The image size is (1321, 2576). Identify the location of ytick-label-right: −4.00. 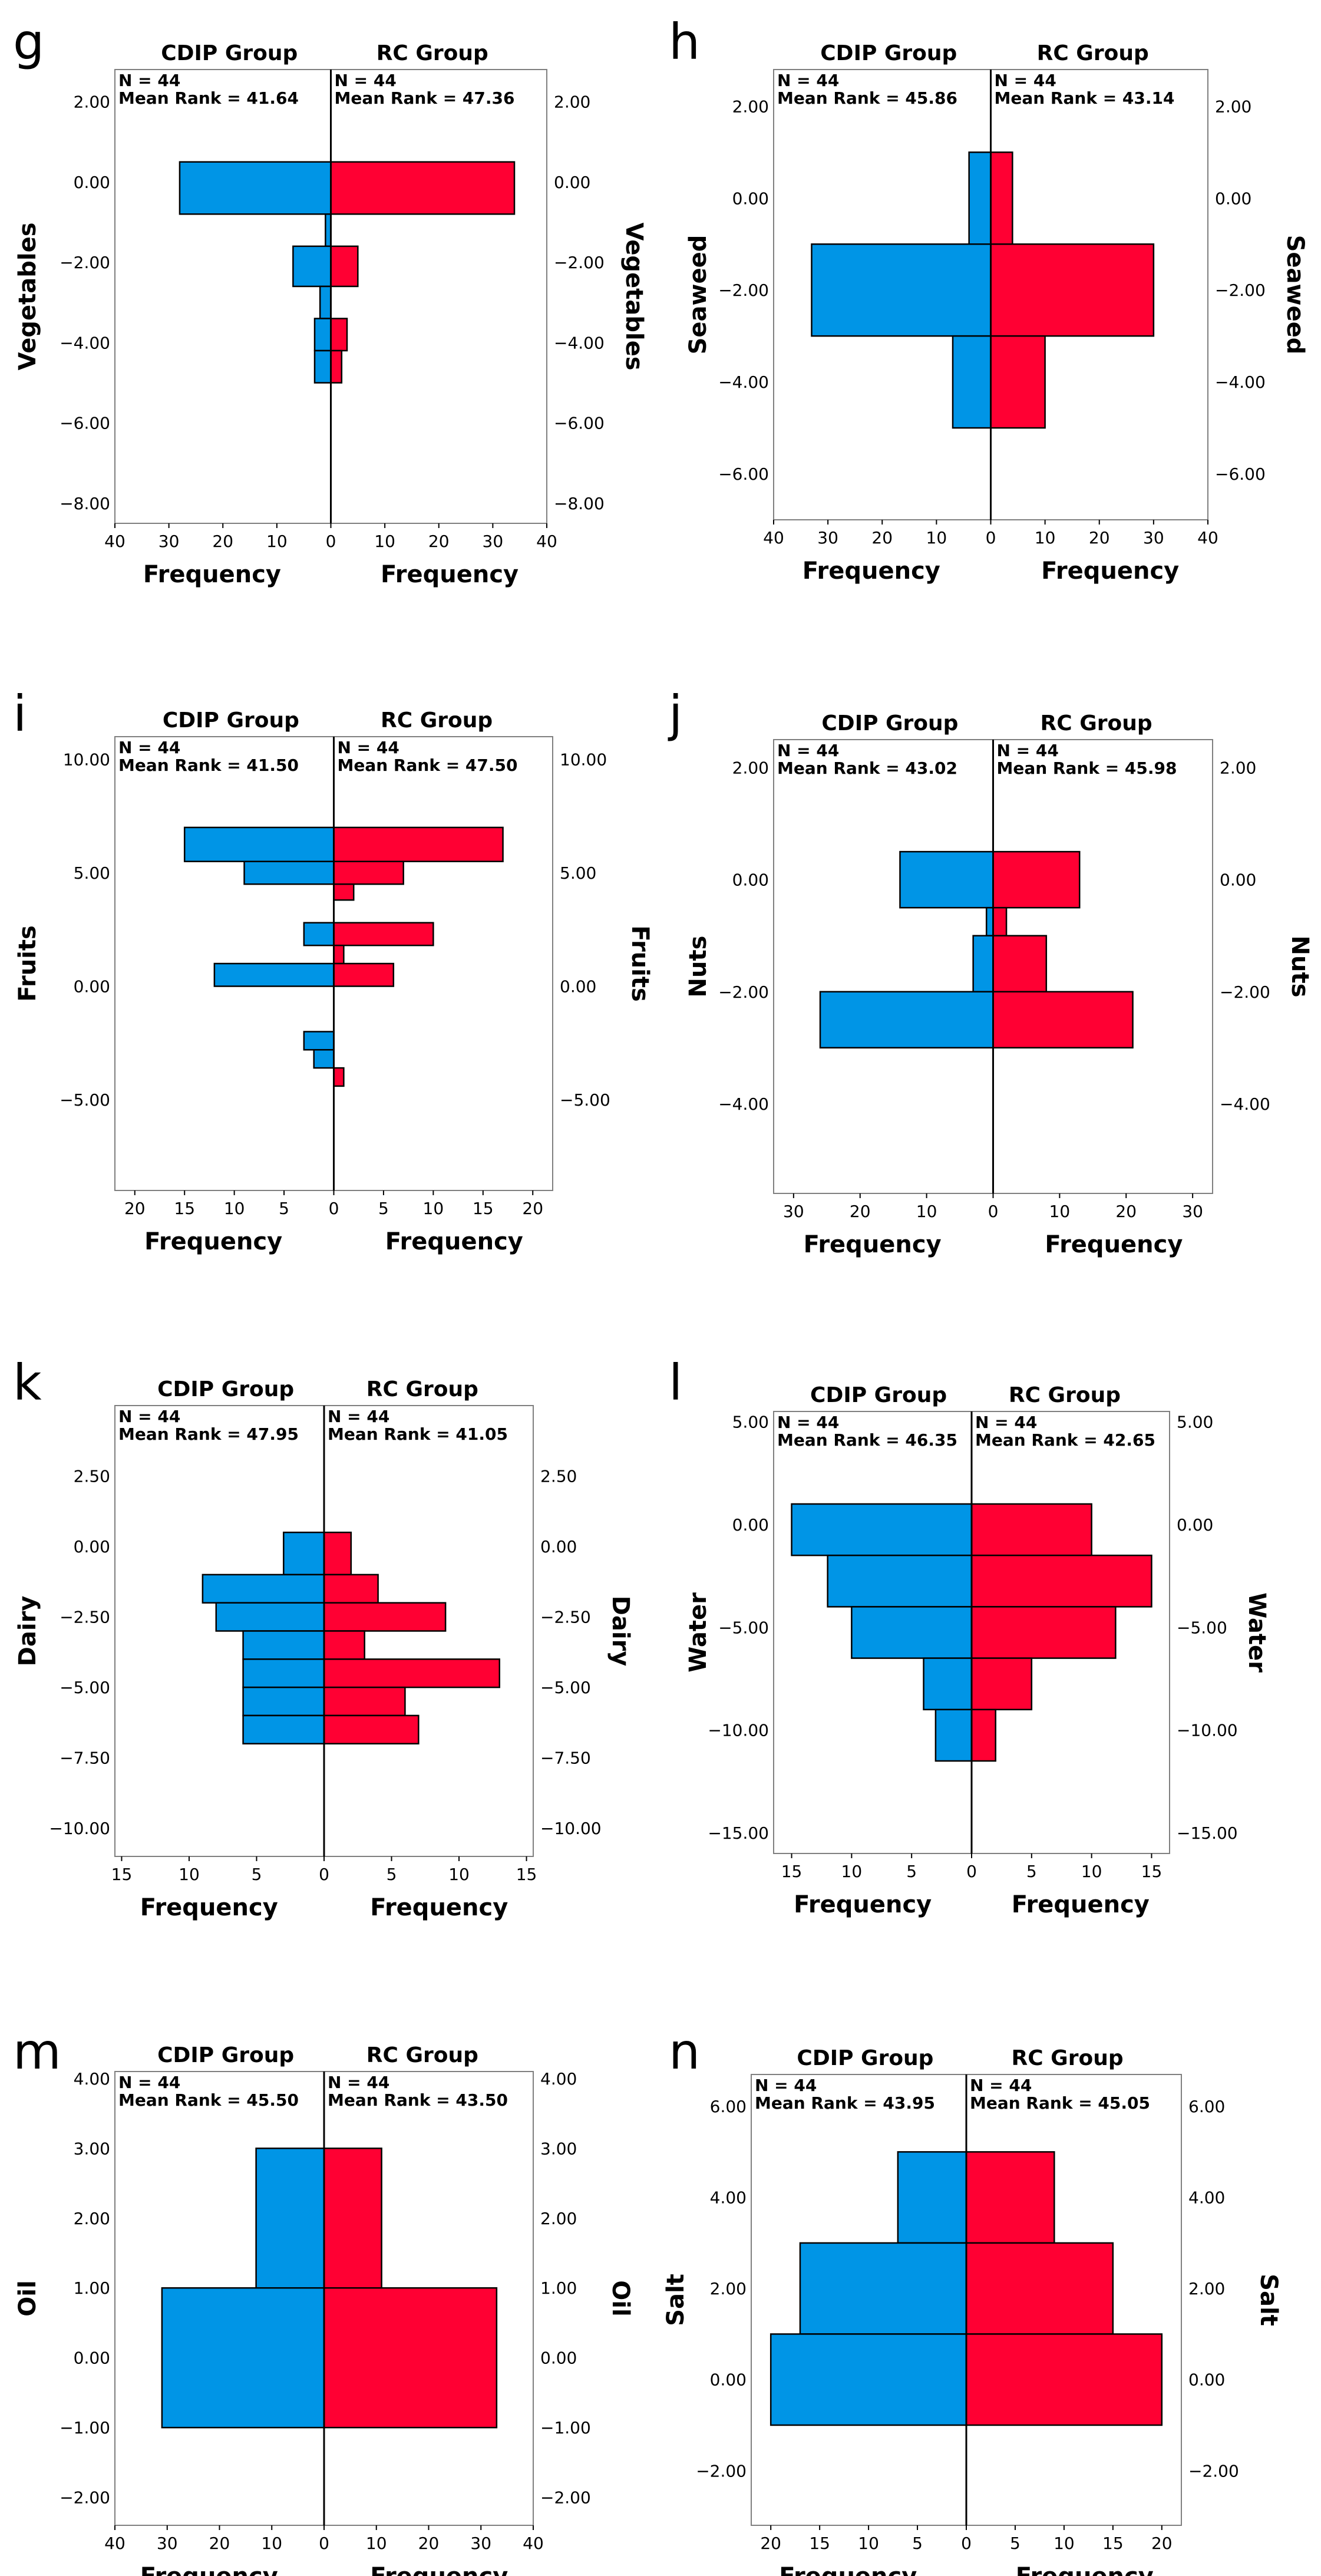
(579, 343).